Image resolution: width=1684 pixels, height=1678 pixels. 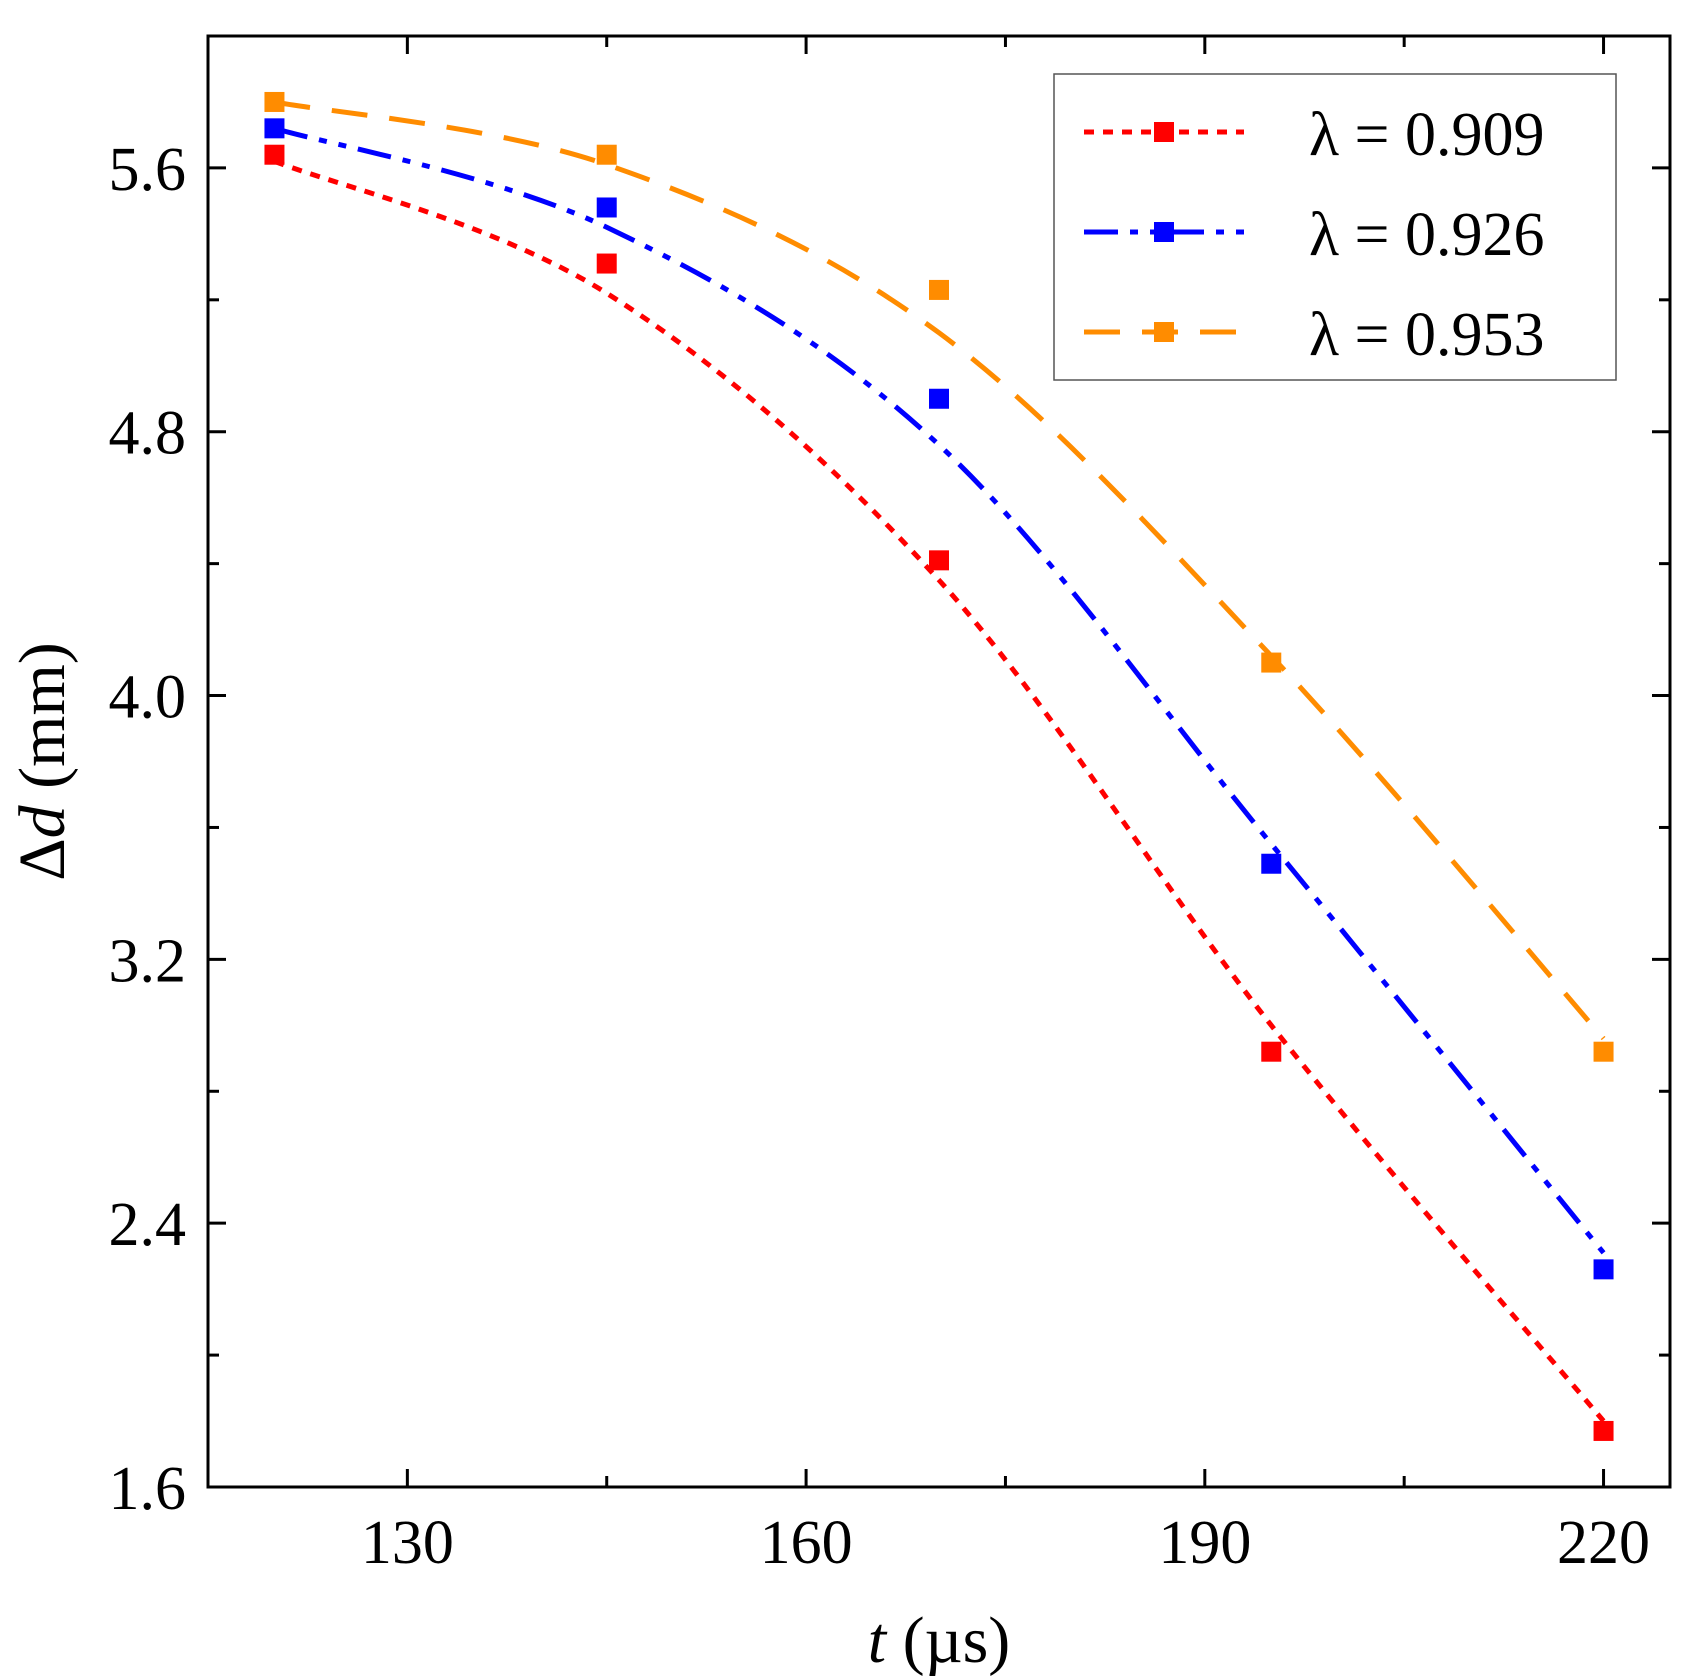 What do you see at coordinates (42, 821) in the screenshot?
I see `y-axis-label-variable: d` at bounding box center [42, 821].